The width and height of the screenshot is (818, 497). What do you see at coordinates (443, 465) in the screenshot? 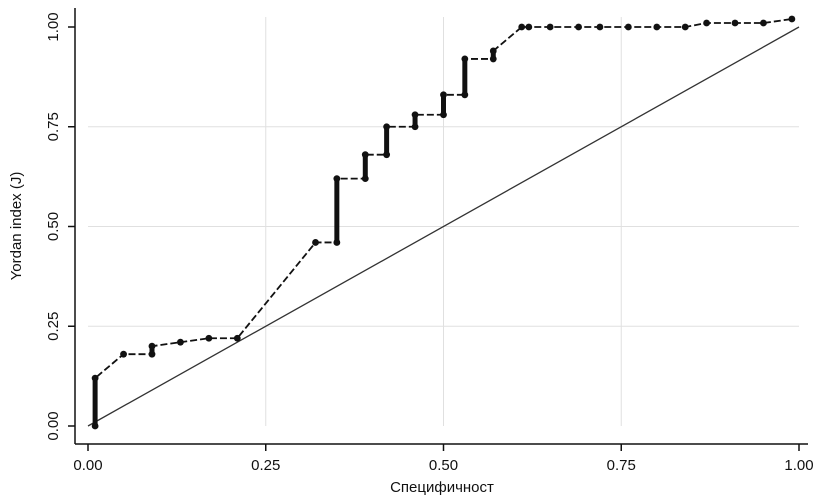
I see `x-tick-label: 0.50` at bounding box center [443, 465].